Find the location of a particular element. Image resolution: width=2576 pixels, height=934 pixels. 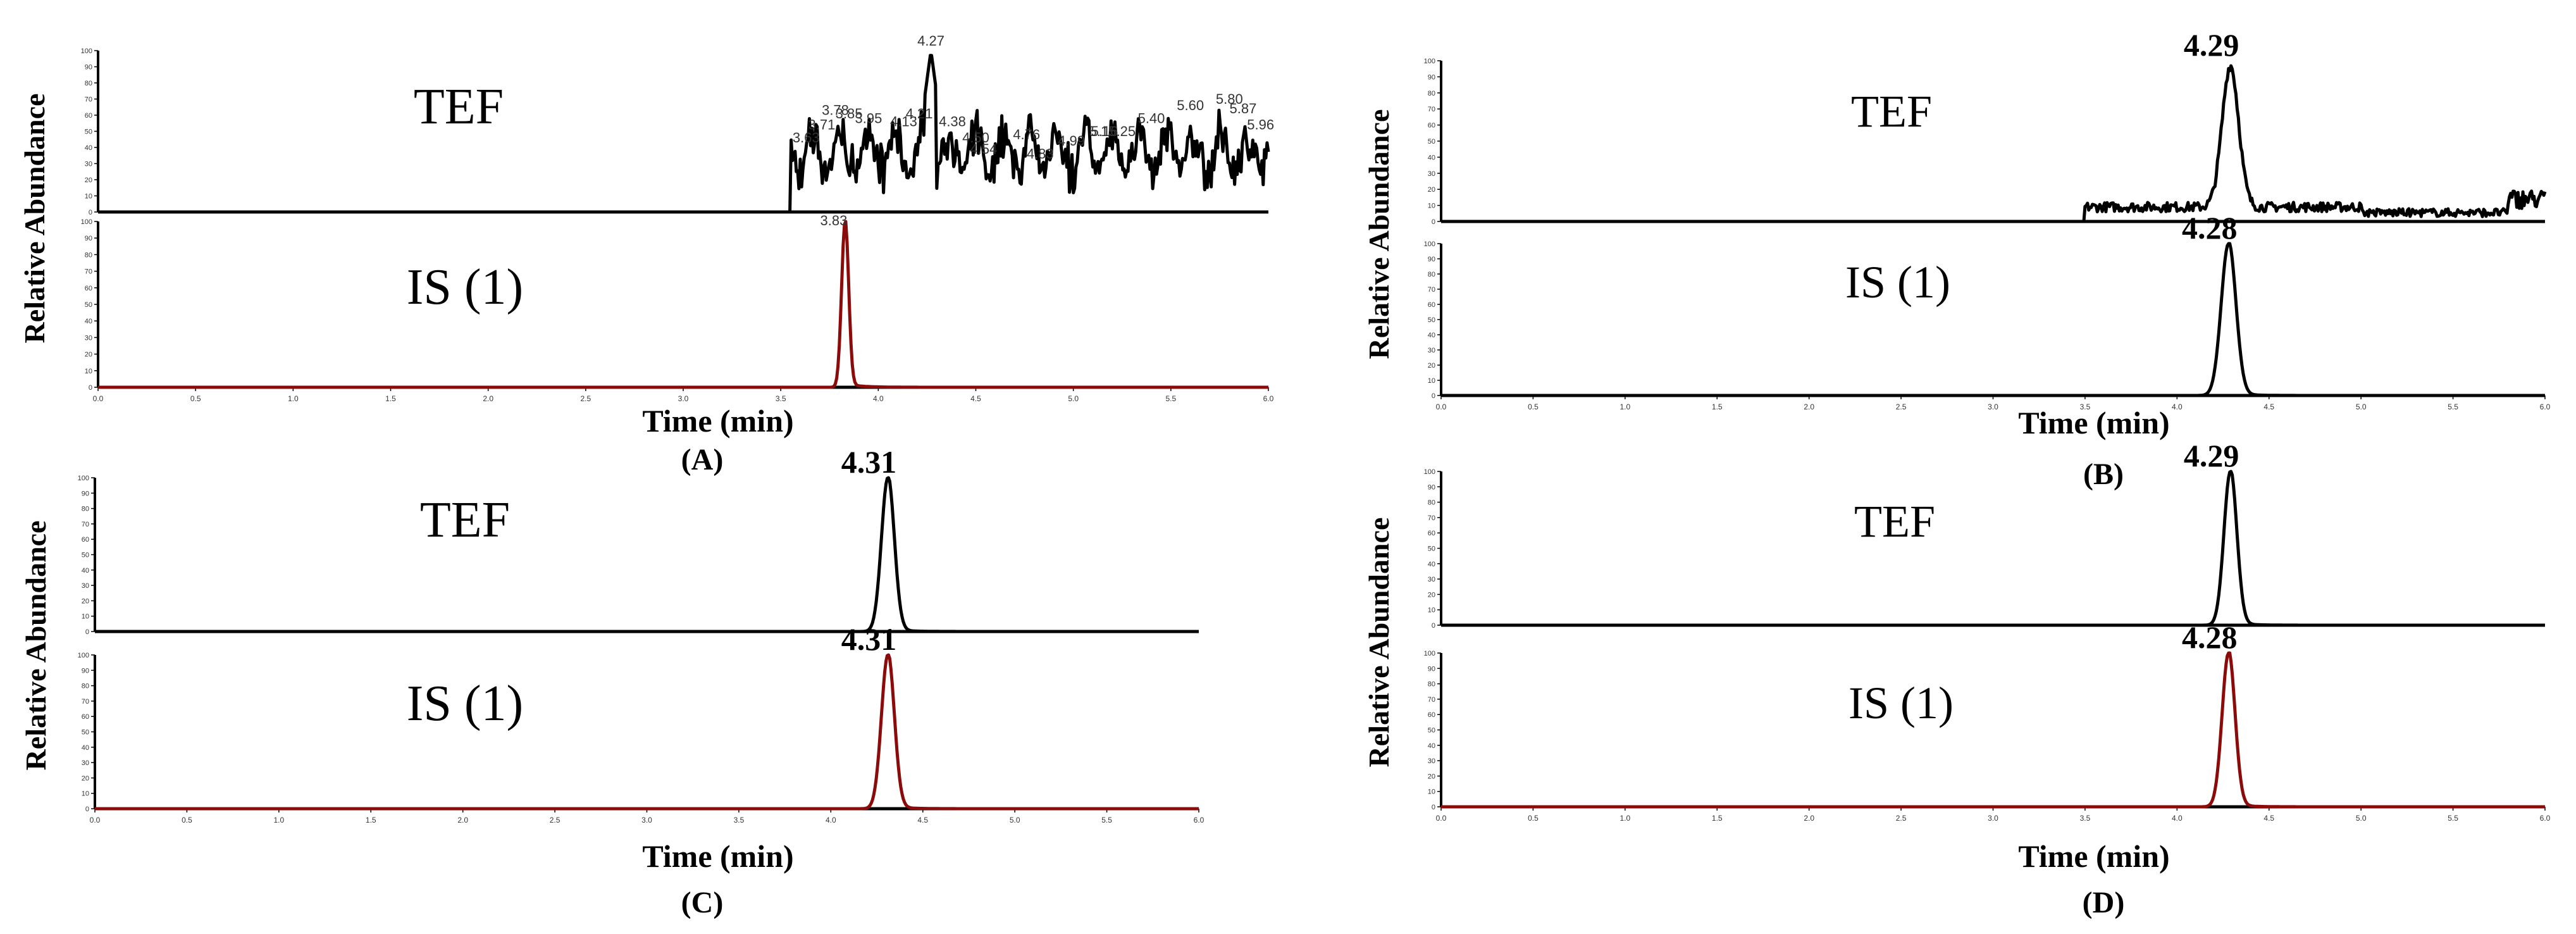

peak-label: 3.95 is located at coordinates (868, 118).